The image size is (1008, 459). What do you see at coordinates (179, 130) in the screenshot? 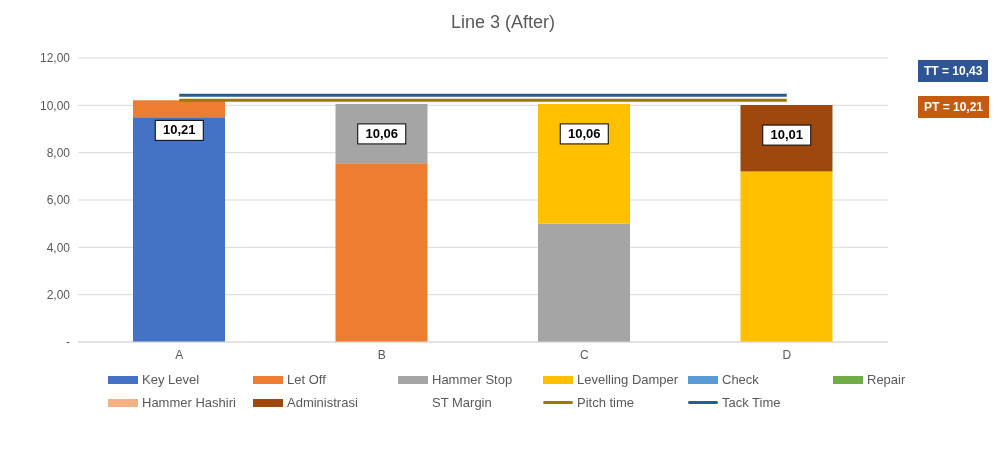
I see `total-label: 10,21` at bounding box center [179, 130].